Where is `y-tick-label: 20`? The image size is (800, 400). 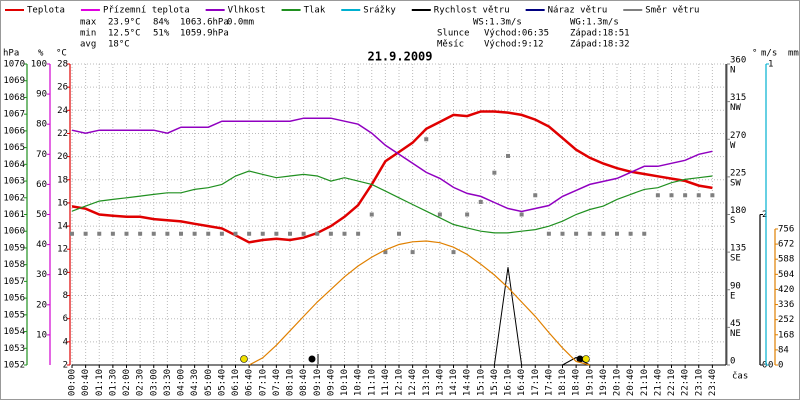
y-tick-label: 20 is located at coordinates (41, 305).